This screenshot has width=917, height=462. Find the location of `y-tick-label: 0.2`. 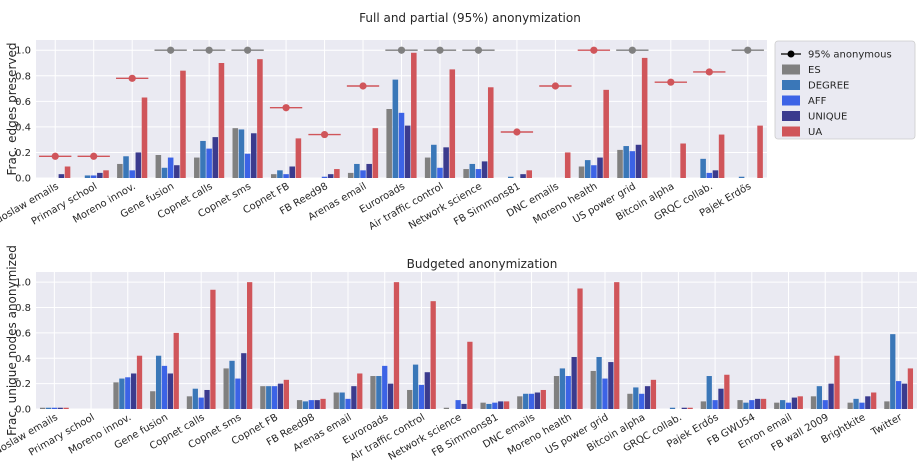

y-tick-label: 0.2 is located at coordinates (23, 153).